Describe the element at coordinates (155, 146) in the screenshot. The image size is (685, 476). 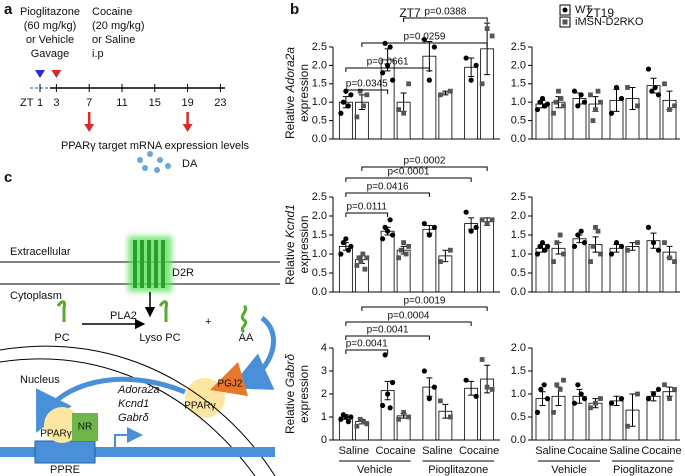
I see `caption: PPARγ target mRNA expression levels` at that location.